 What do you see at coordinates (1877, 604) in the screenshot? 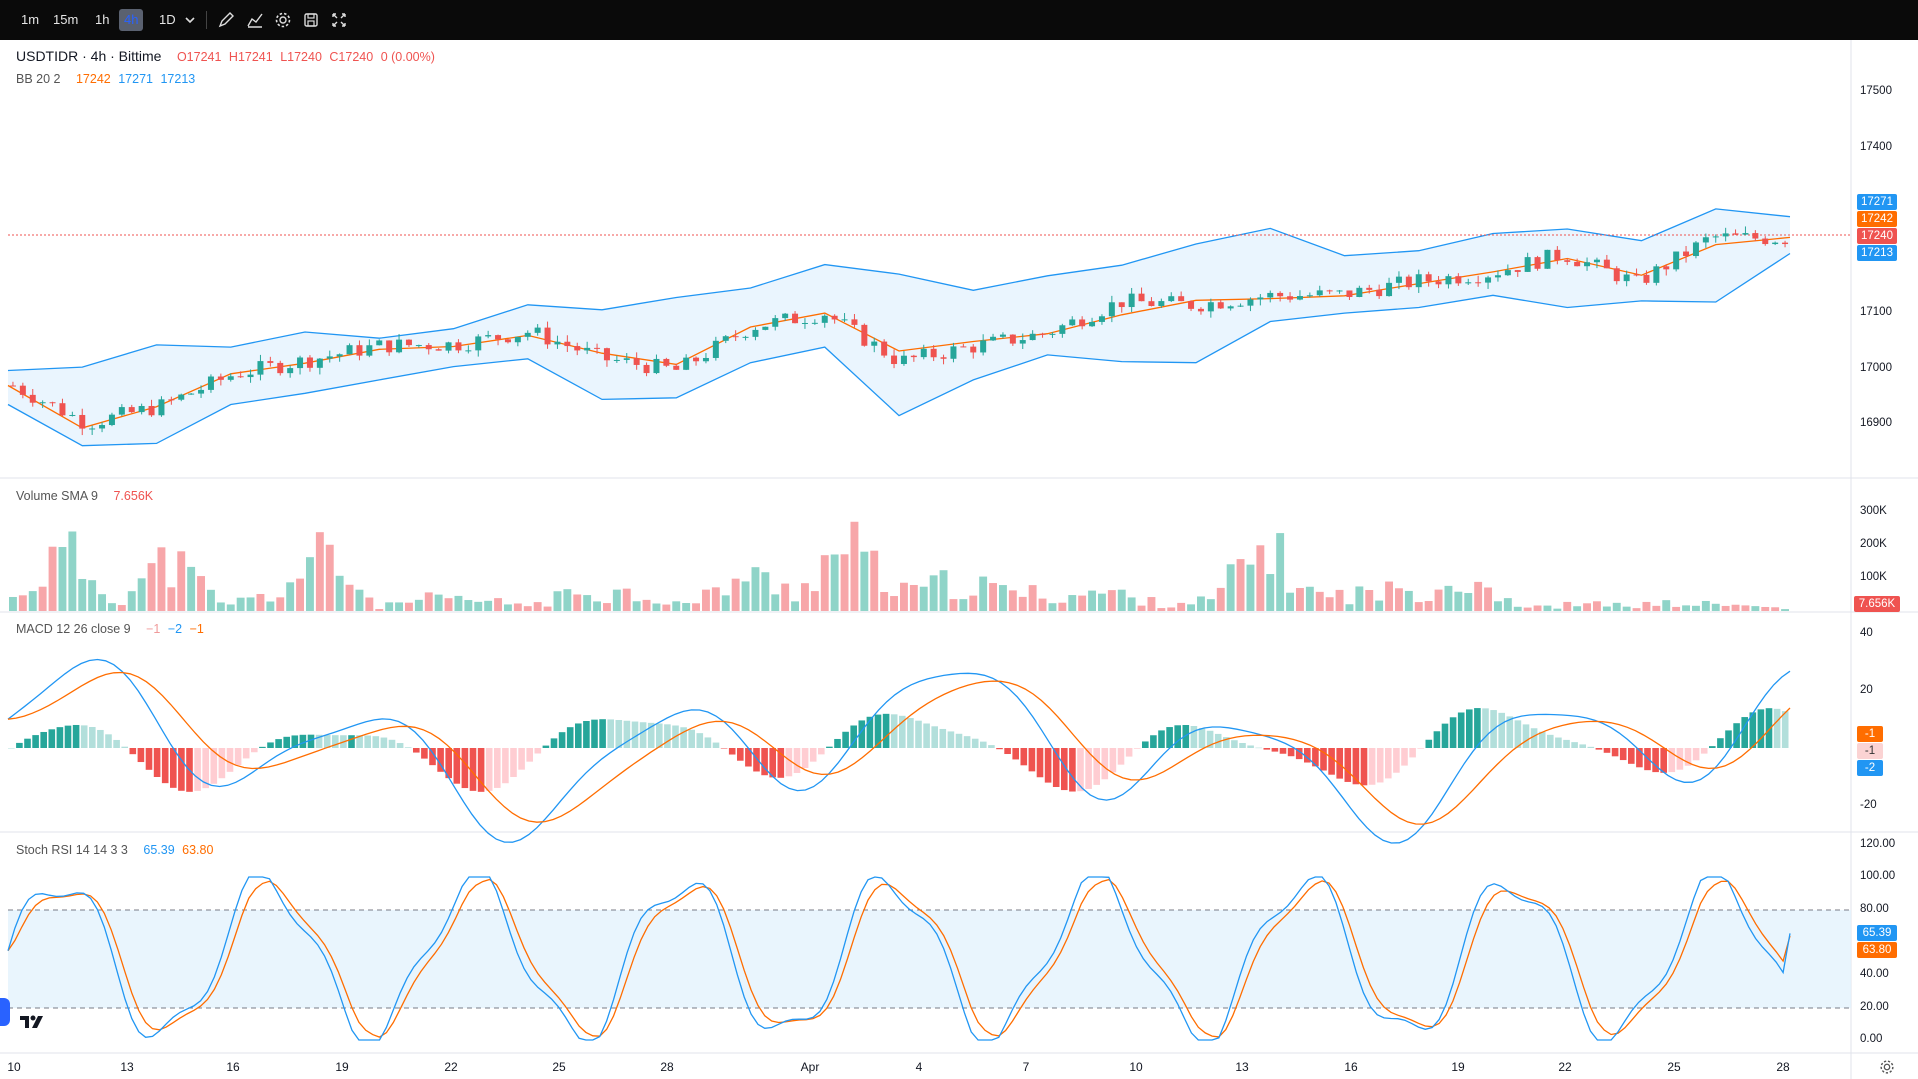
I see `volume-badge: 7.656K` at bounding box center [1877, 604].